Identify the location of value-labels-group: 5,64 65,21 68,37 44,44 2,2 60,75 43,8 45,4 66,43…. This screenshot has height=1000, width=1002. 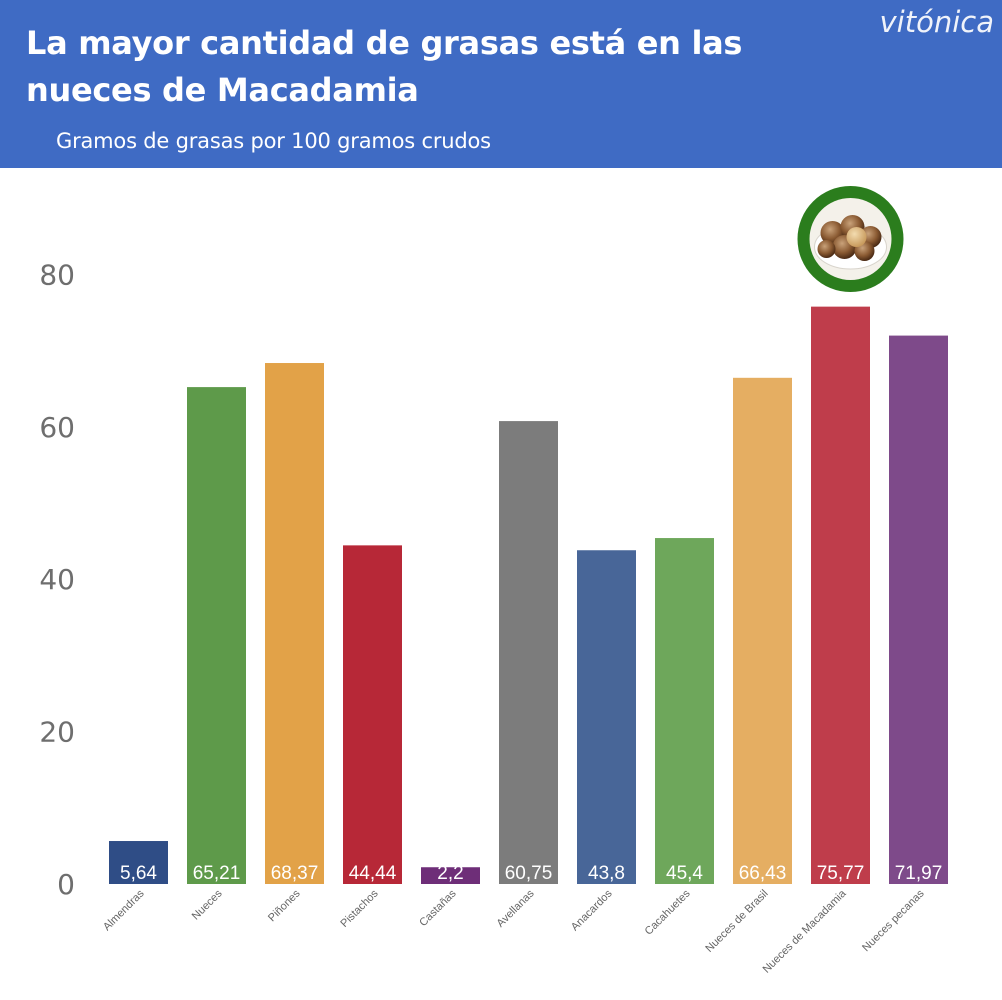
(531, 873).